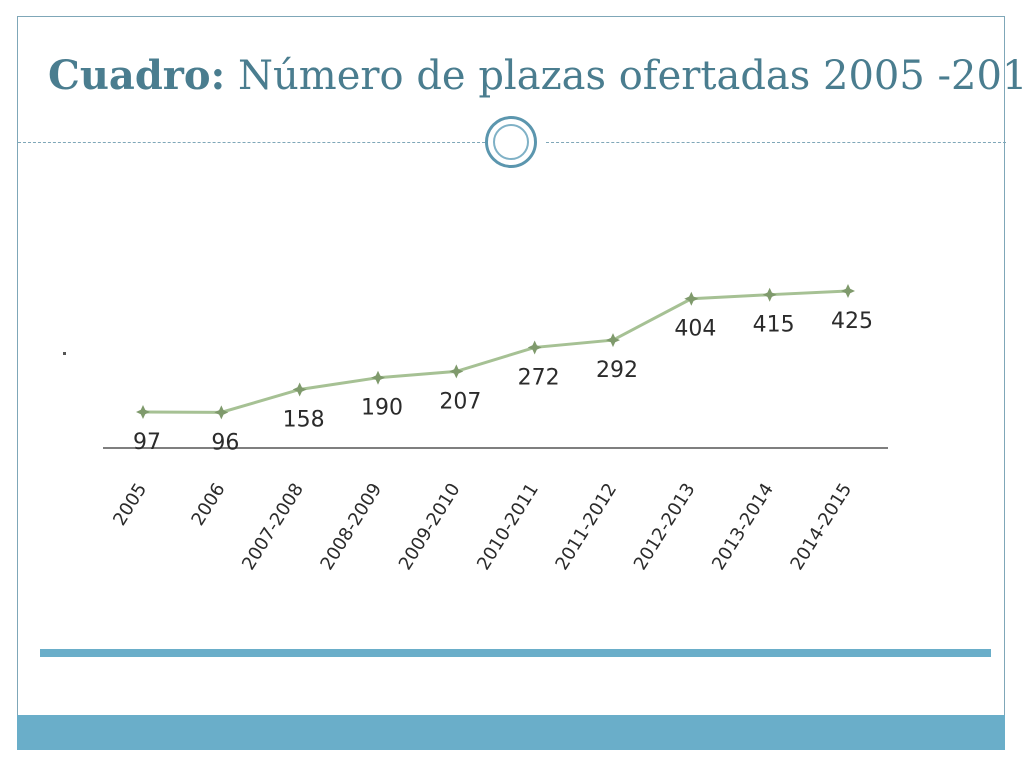 Image resolution: width=1024 pixels, height=768 pixels. What do you see at coordinates (586, 527) in the screenshot?
I see `x-tick-label: 2011-2012` at bounding box center [586, 527].